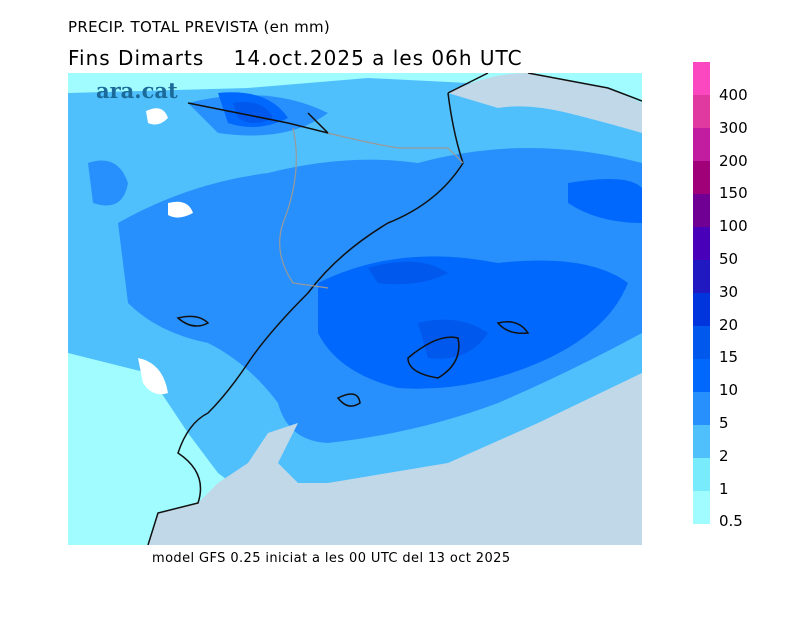  I want to click on aracat-logo: ara.cat, so click(137, 90).